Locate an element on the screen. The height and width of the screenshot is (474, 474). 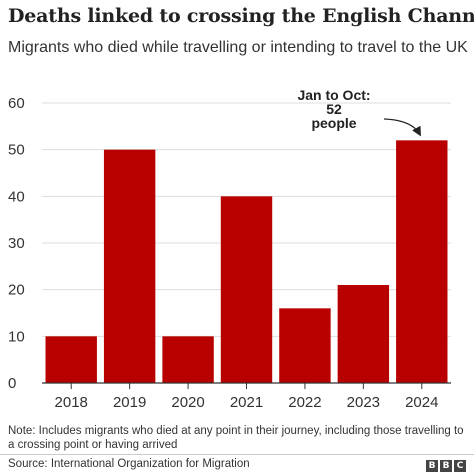
bar-2018 is located at coordinates (71, 359).